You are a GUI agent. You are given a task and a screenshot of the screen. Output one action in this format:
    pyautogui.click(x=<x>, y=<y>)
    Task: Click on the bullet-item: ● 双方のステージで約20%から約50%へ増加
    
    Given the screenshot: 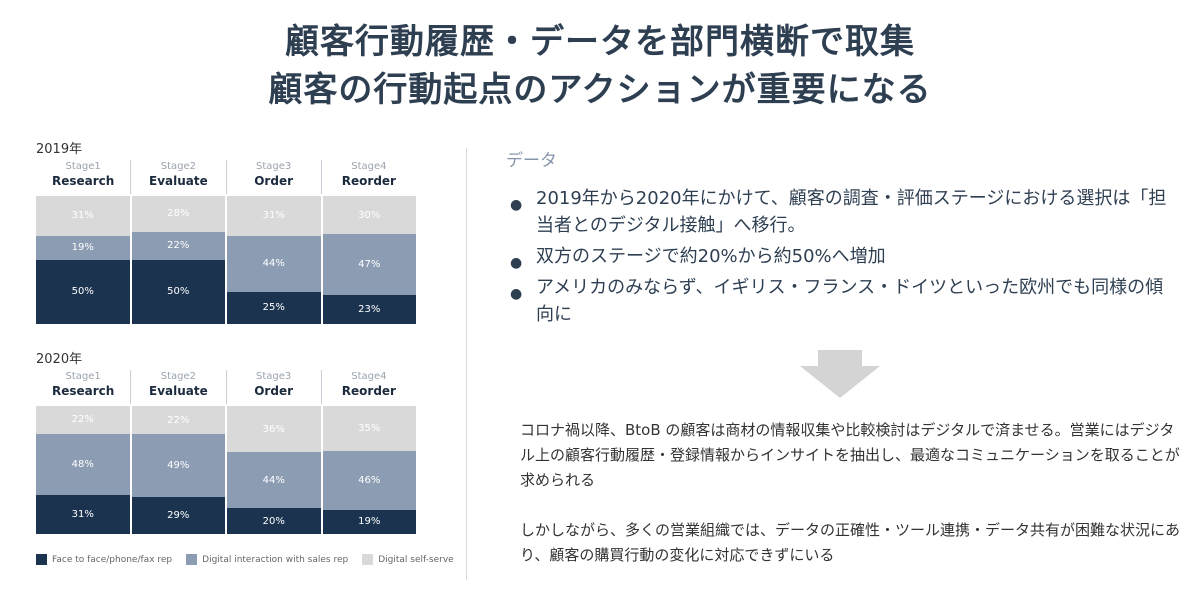 What is the action you would take?
    pyautogui.click(x=841, y=257)
    